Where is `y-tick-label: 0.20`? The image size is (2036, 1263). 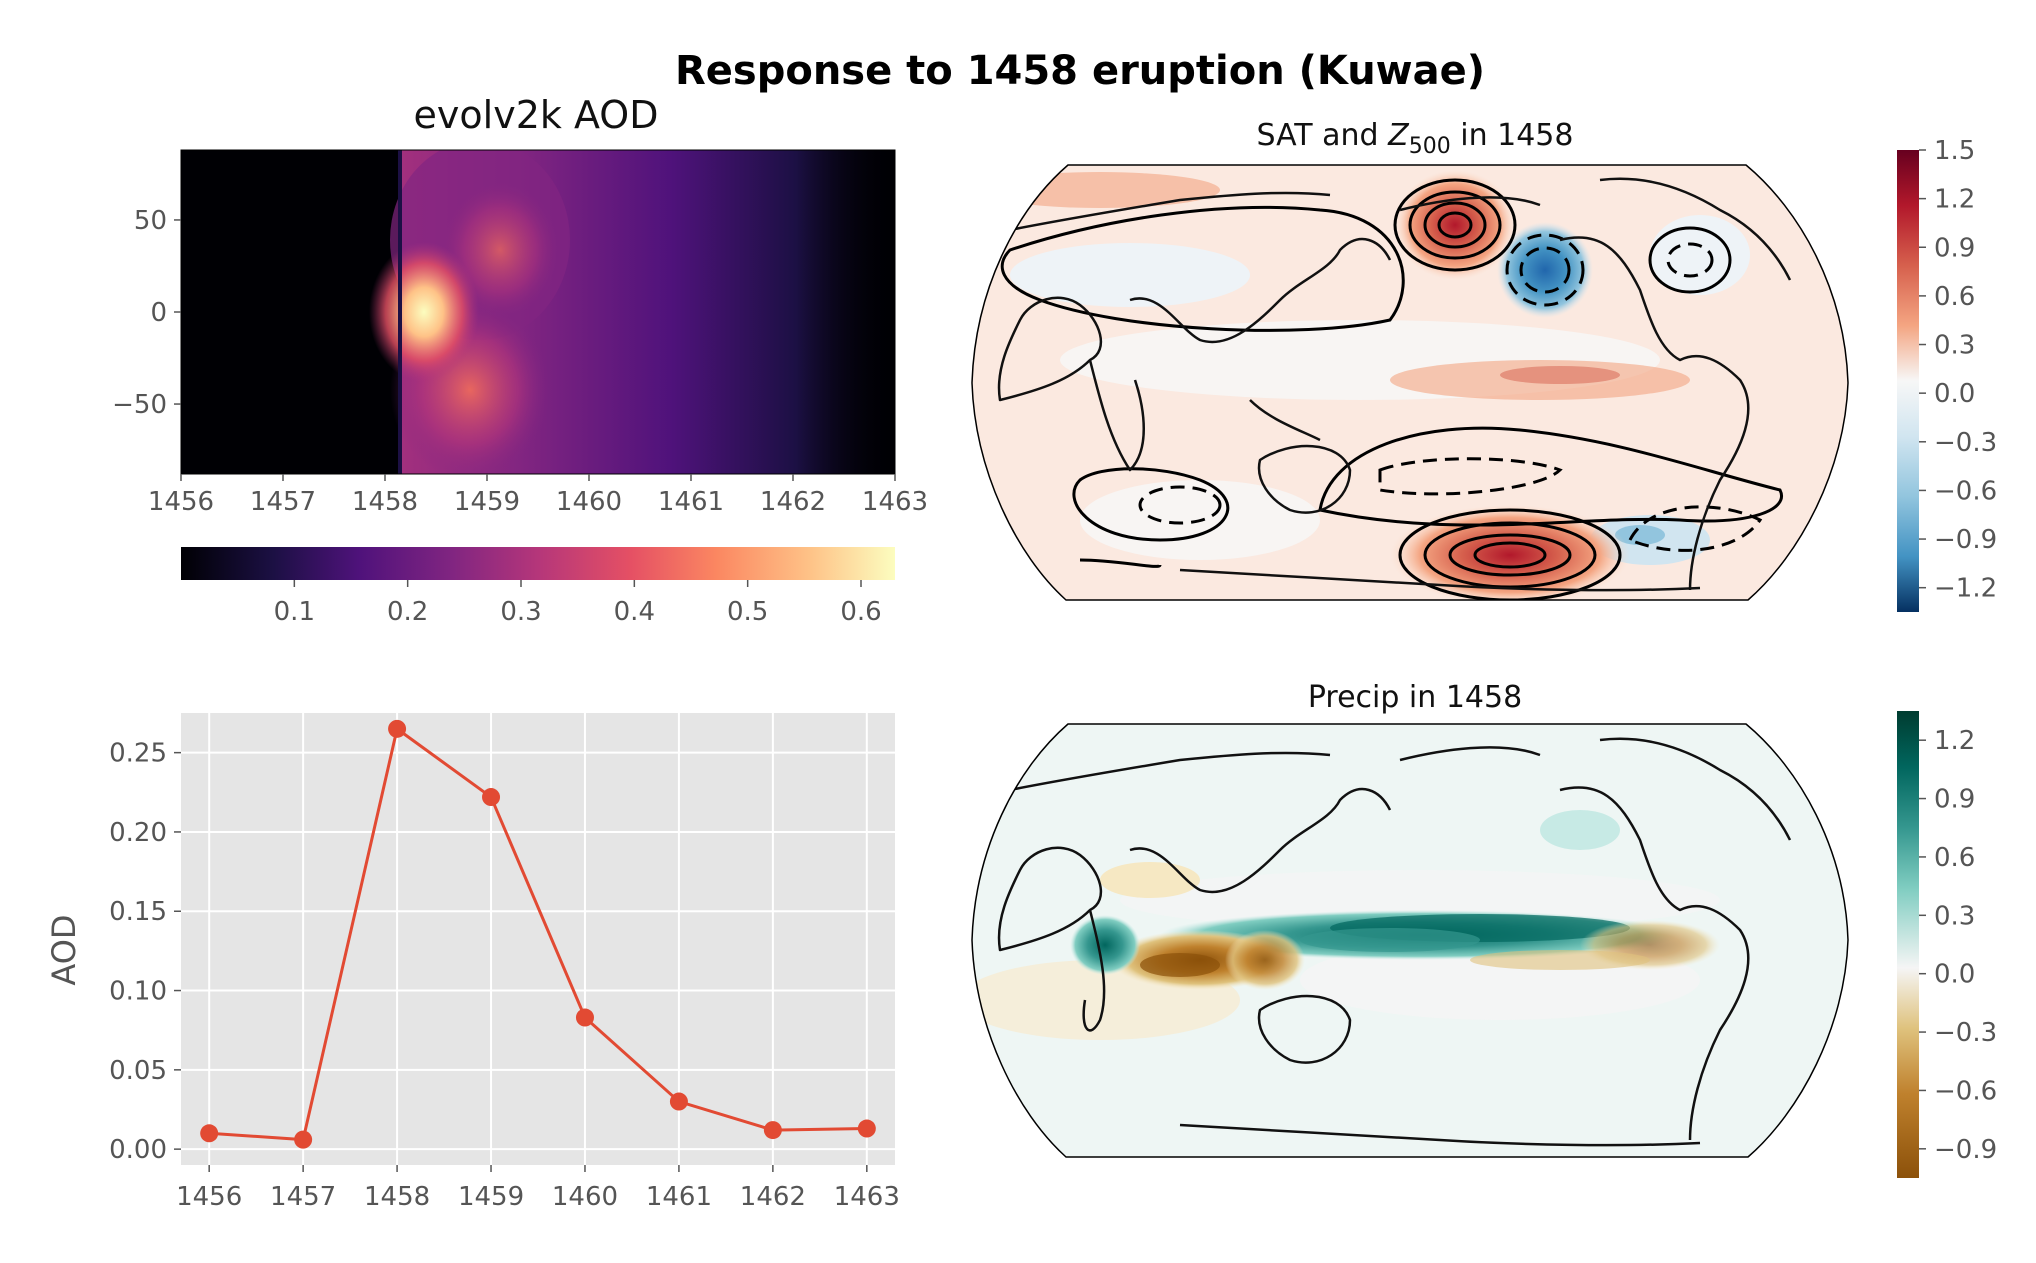 y-tick-label: 0.20 is located at coordinates (138, 833).